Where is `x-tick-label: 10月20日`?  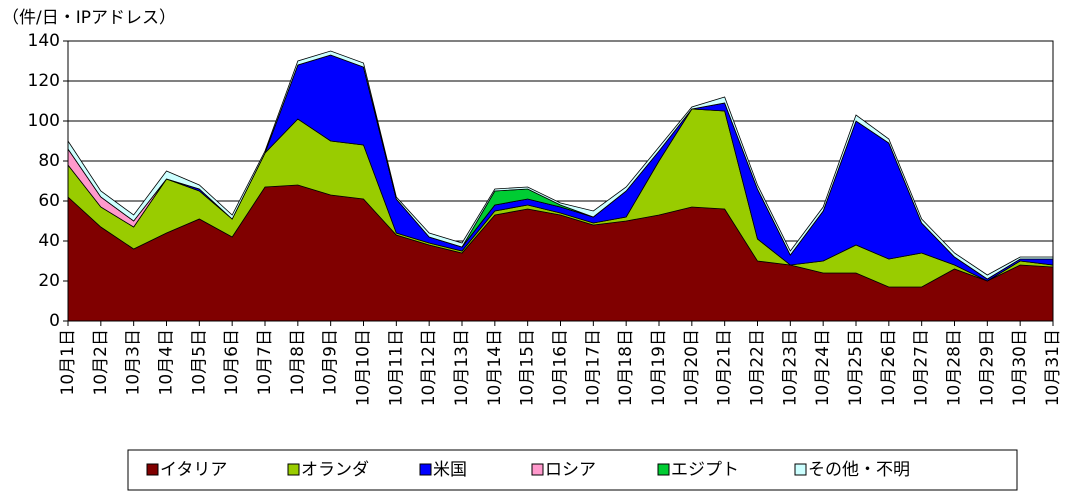 x-tick-label: 10月20日 is located at coordinates (692, 367).